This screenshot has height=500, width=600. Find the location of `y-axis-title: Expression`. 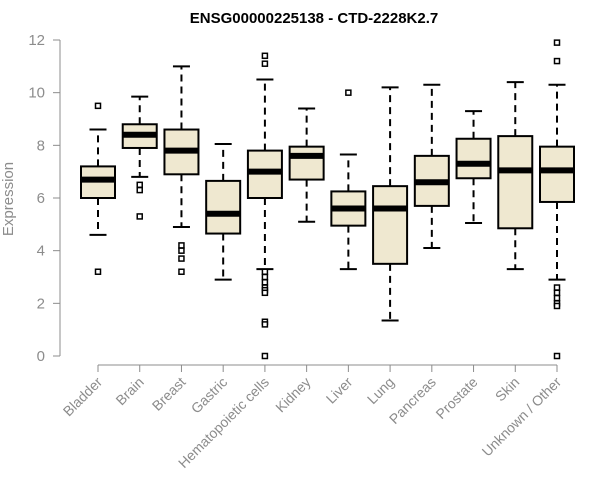

y-axis-title: Expression is located at coordinates (8, 199).